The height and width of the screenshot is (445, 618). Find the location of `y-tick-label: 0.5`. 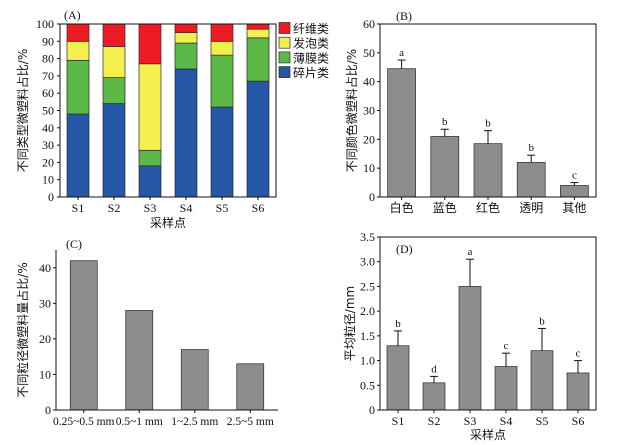

y-tick-label: 0.5 is located at coordinates (367, 385).